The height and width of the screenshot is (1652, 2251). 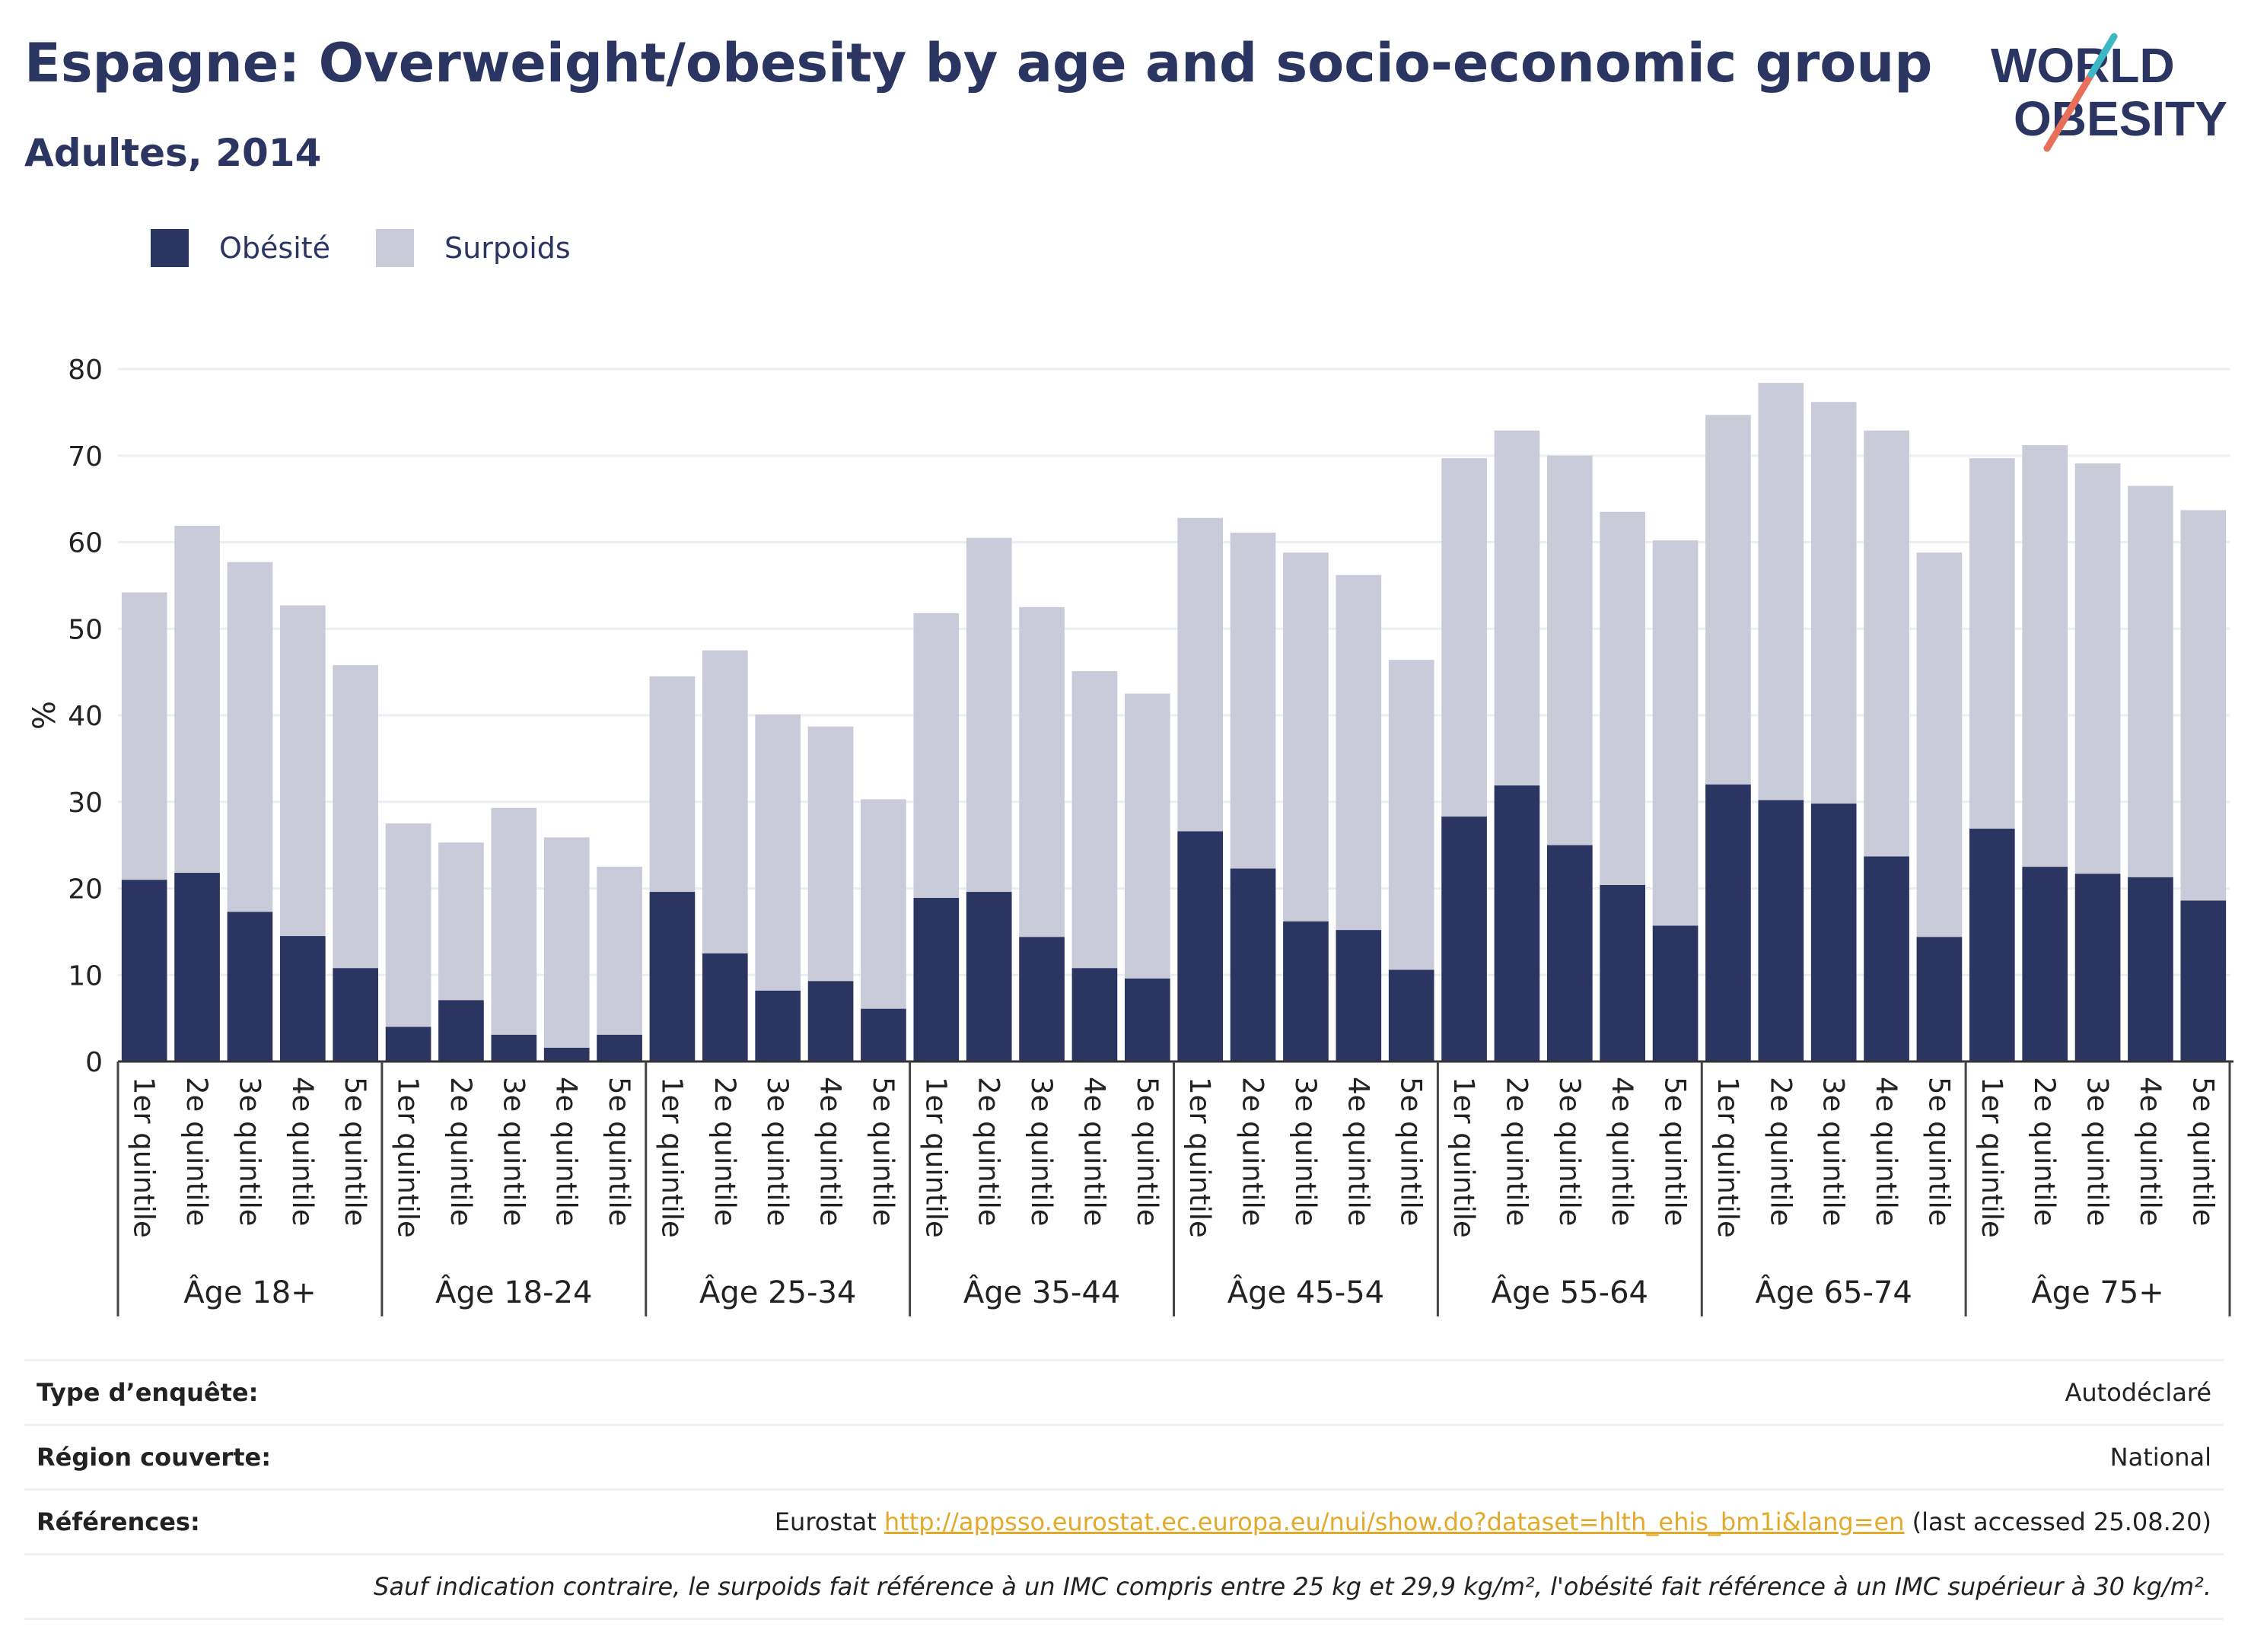 What do you see at coordinates (1834, 1292) in the screenshot?
I see `group-label: Âge 65-74` at bounding box center [1834, 1292].